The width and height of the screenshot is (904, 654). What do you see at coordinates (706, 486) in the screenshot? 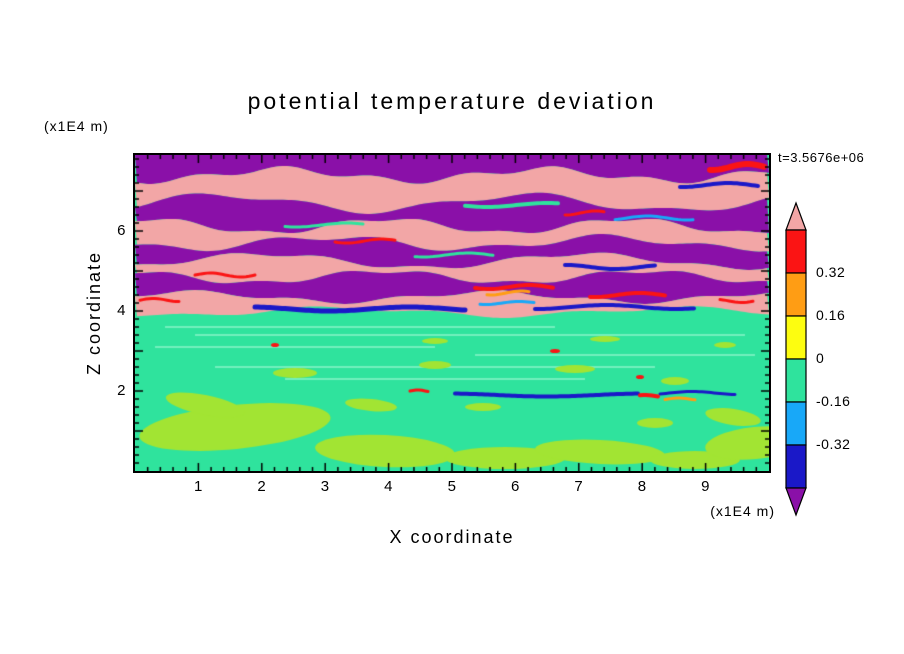
I see `x-tick-label: 9` at bounding box center [706, 486].